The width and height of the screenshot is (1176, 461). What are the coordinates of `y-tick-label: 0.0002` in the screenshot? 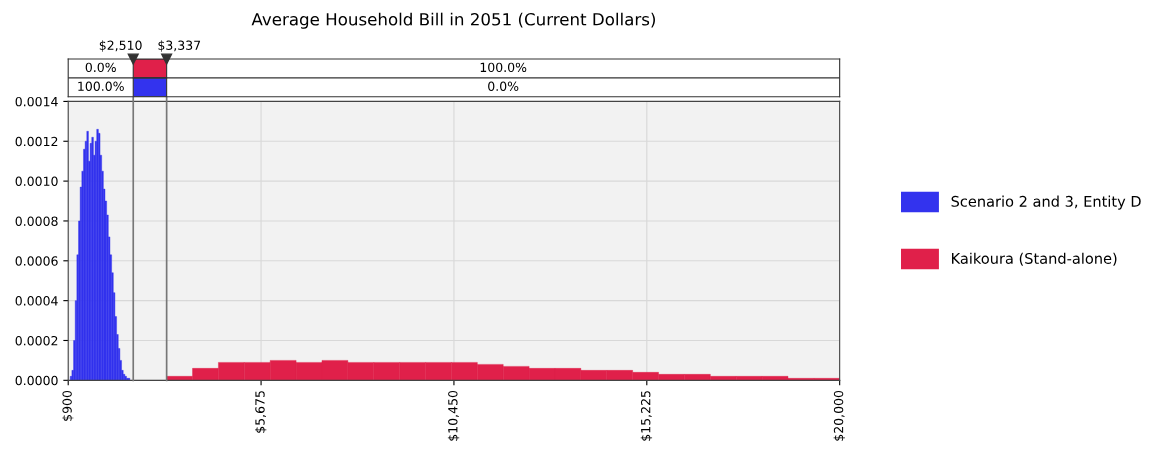 It's located at (36, 340).